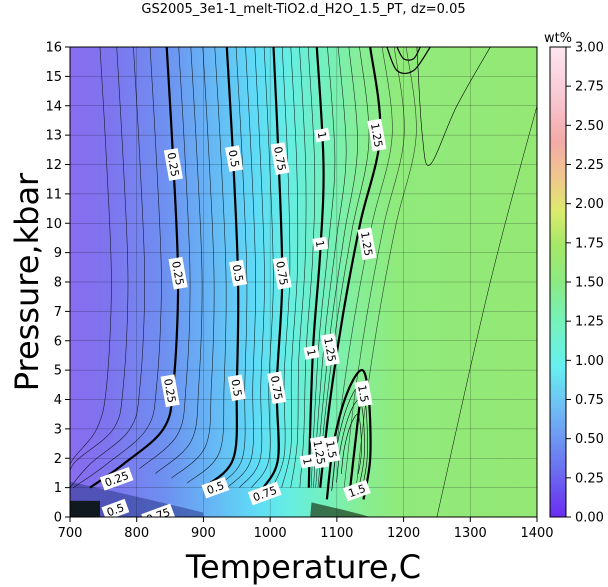 The width and height of the screenshot is (608, 587). What do you see at coordinates (589, 361) in the screenshot?
I see `colorbar-tick-label: 1.00` at bounding box center [589, 361].